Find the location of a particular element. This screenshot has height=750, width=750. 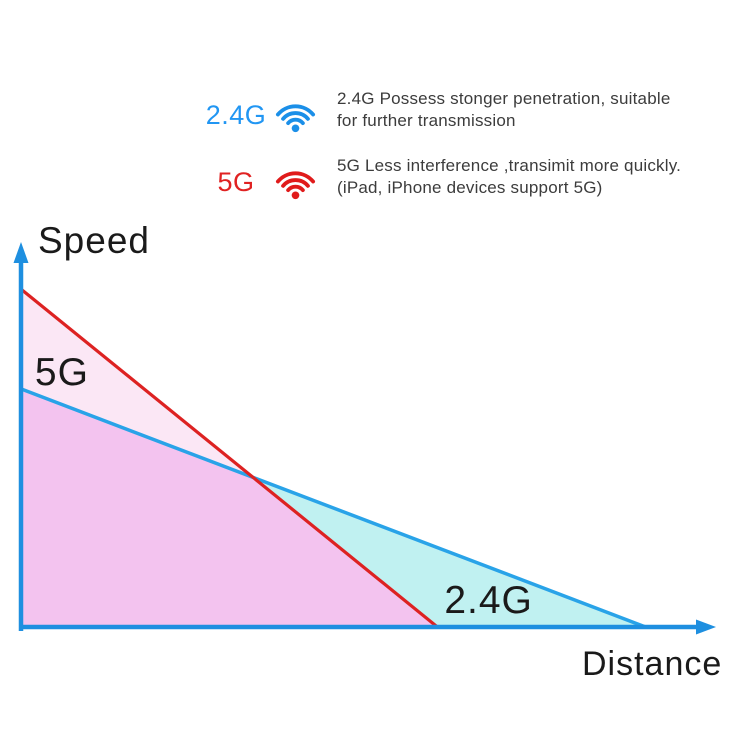

legend-label-2-4g: 2.4G is located at coordinates (236, 115).